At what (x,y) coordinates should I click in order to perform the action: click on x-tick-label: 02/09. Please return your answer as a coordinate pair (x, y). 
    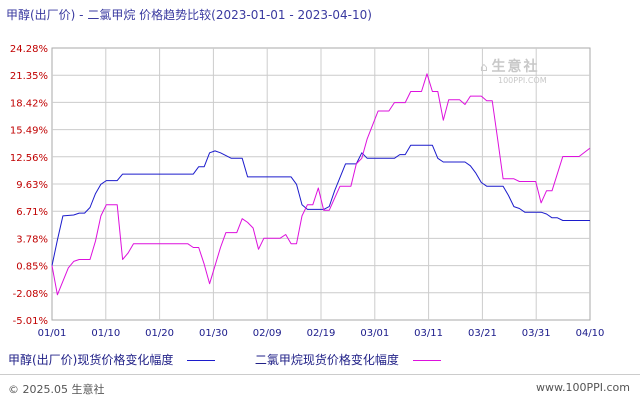
    Looking at the image, I should click on (267, 333).